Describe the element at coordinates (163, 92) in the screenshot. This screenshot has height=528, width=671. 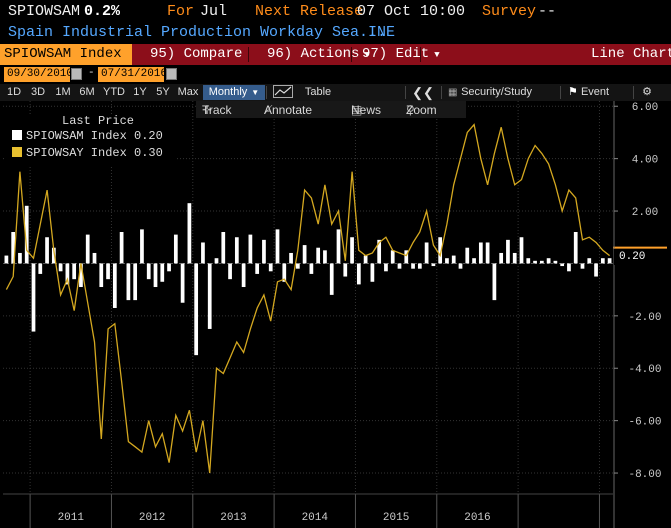
I see `period-5y: 5Y` at that location.